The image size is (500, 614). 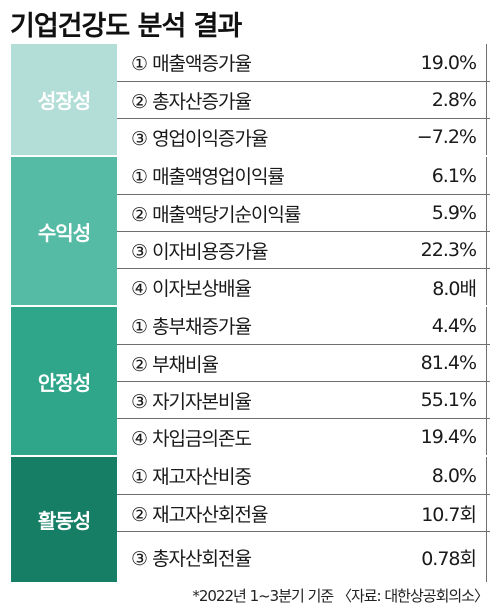 What do you see at coordinates (303, 325) in the screenshot?
I see `table-row: ① 총부채증가율 4.4%` at bounding box center [303, 325].